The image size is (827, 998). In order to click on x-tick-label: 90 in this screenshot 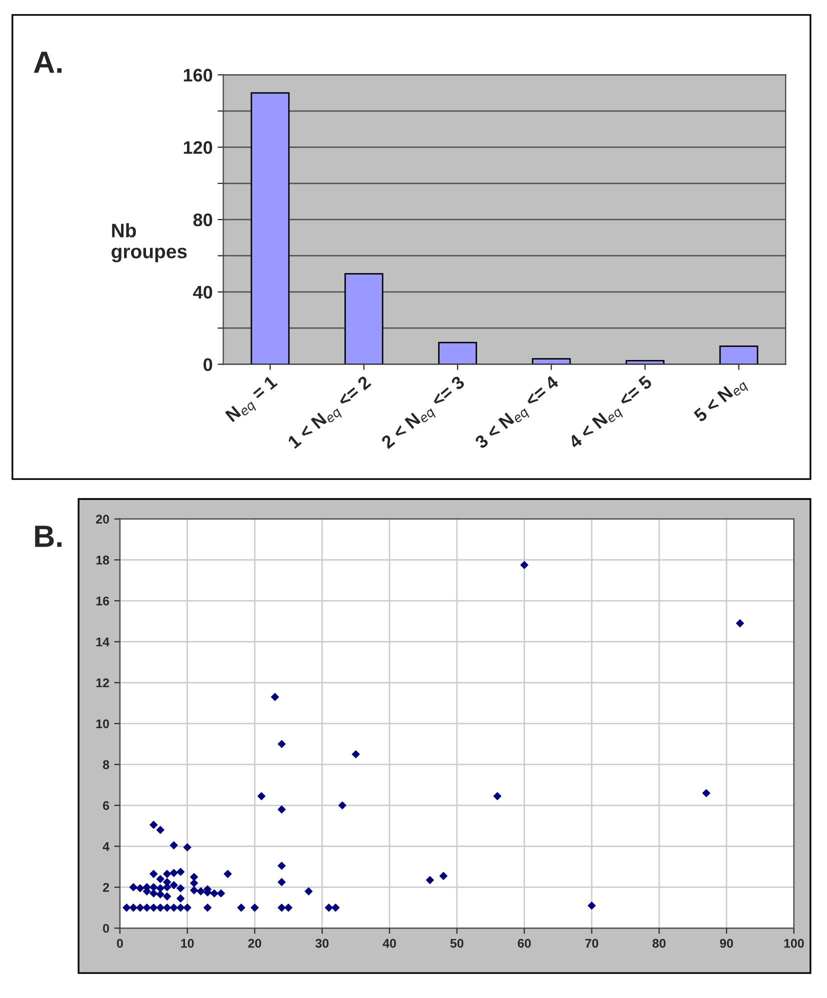, I will do `click(726, 943)`.